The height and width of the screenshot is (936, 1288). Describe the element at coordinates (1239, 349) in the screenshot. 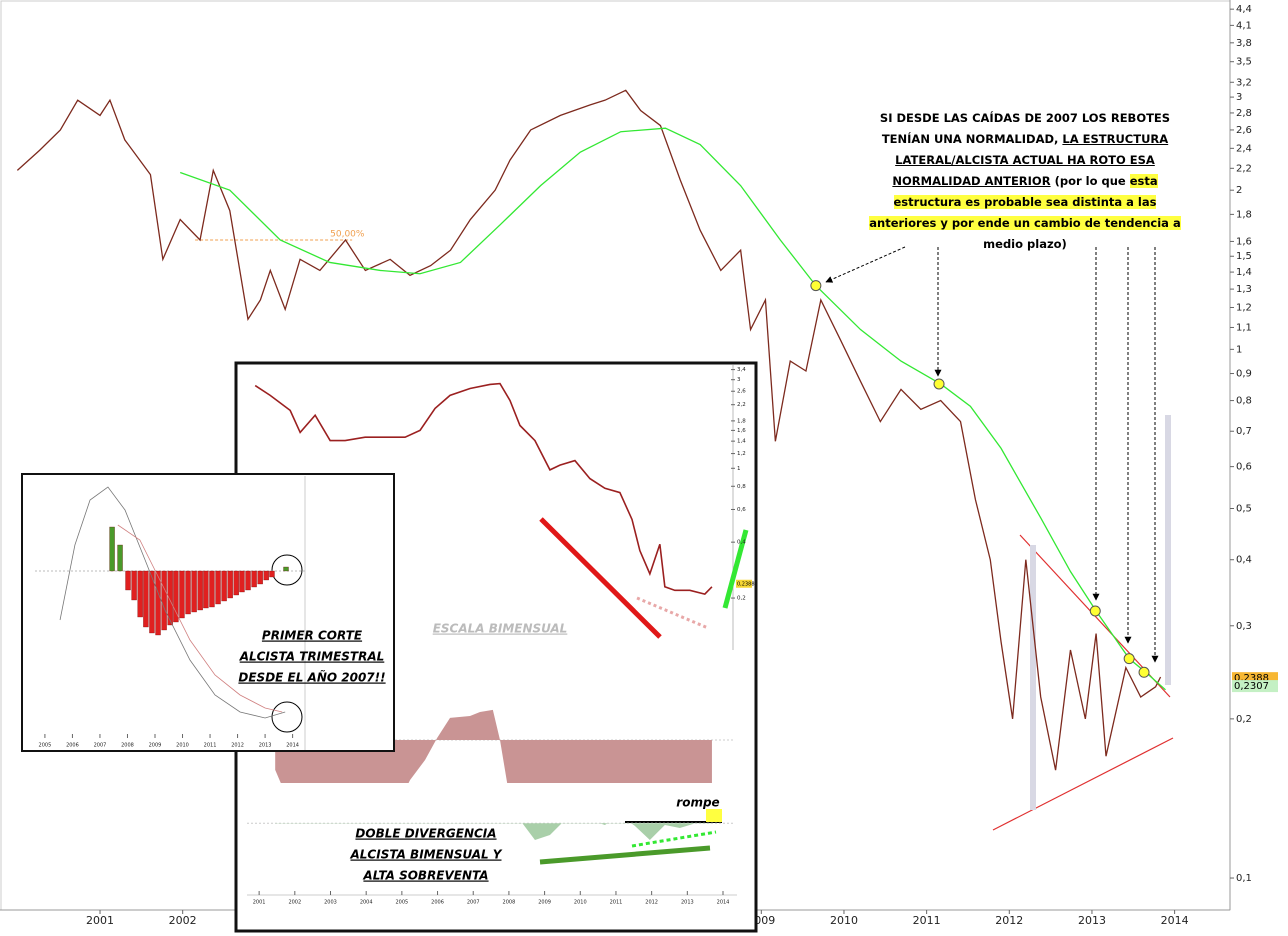

I see `y-tick-label: 1` at that location.